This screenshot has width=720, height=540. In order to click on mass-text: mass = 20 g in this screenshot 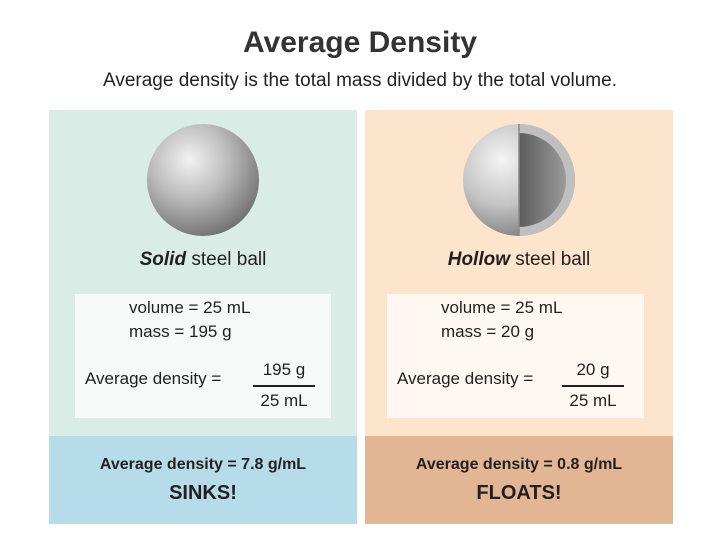, I will do `click(488, 331)`.